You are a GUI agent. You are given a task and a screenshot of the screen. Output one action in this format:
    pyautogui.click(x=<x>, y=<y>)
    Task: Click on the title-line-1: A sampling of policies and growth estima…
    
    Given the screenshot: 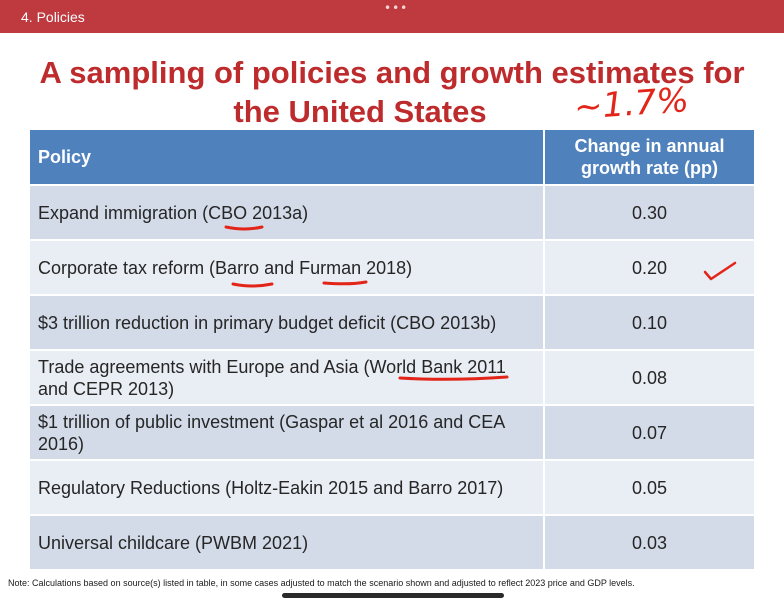 What is the action you would take?
    pyautogui.click(x=392, y=72)
    